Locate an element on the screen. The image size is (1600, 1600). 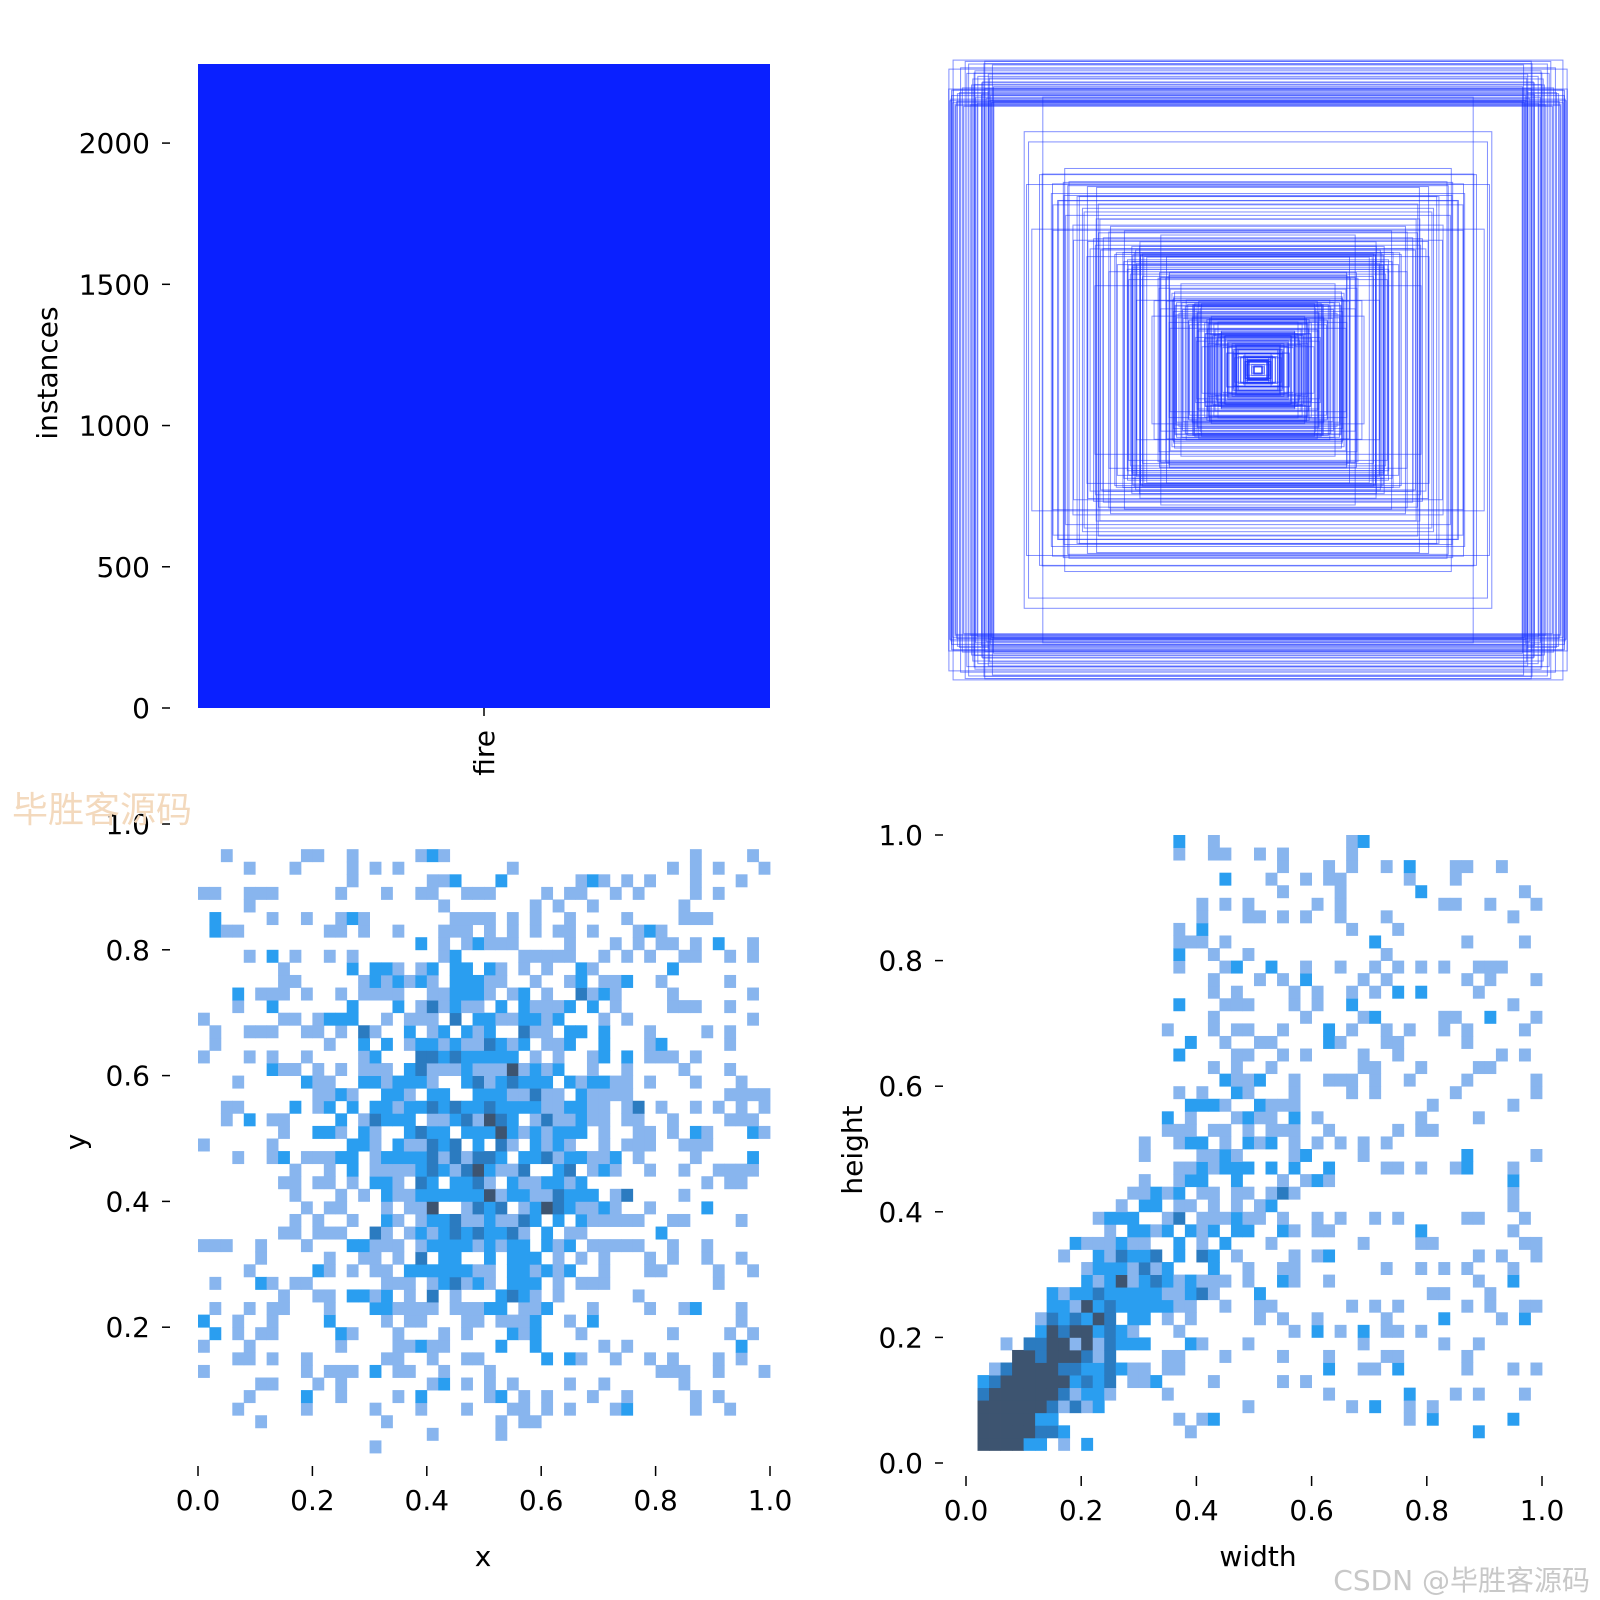
y-tick-label: 0.8 is located at coordinates (127, 950).